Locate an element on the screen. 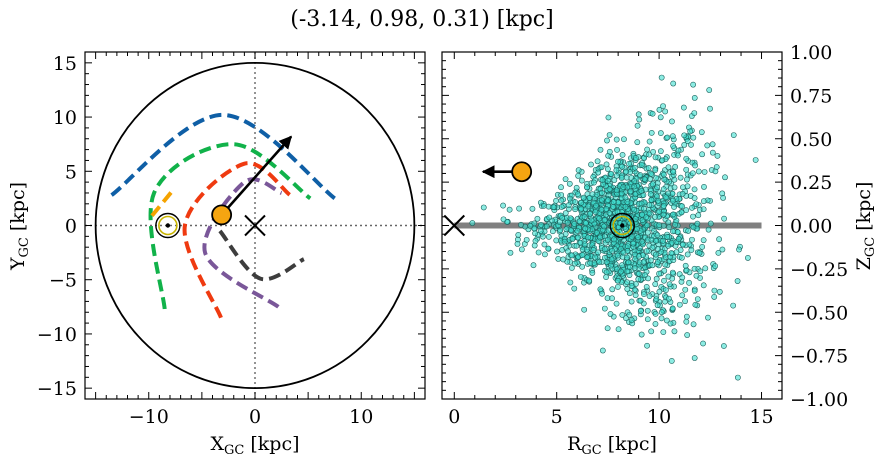 This screenshot has width=887, height=464. x-tick-label: 15 is located at coordinates (761, 417).